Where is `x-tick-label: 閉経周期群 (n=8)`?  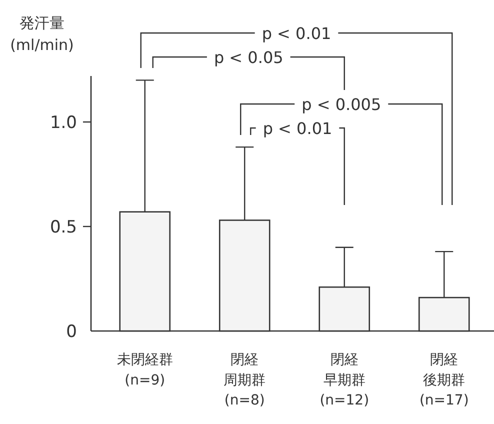 x-tick-label: 閉経周期群 (n=8) is located at coordinates (245, 380).